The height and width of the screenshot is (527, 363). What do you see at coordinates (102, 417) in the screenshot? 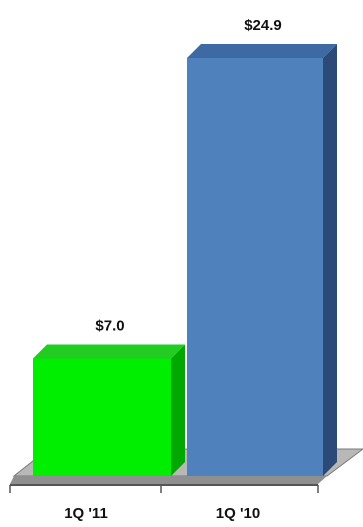
I see `bar-front-face` at bounding box center [102, 417].